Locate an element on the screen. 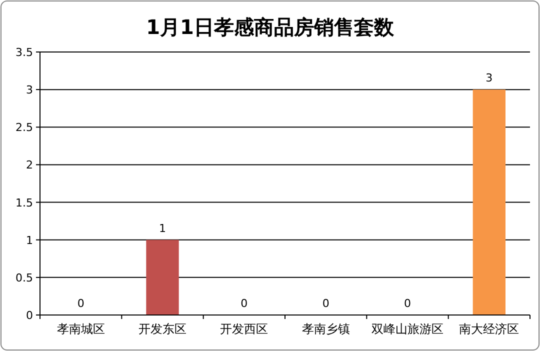  x-tick-label: 开发西区 is located at coordinates (244, 329).